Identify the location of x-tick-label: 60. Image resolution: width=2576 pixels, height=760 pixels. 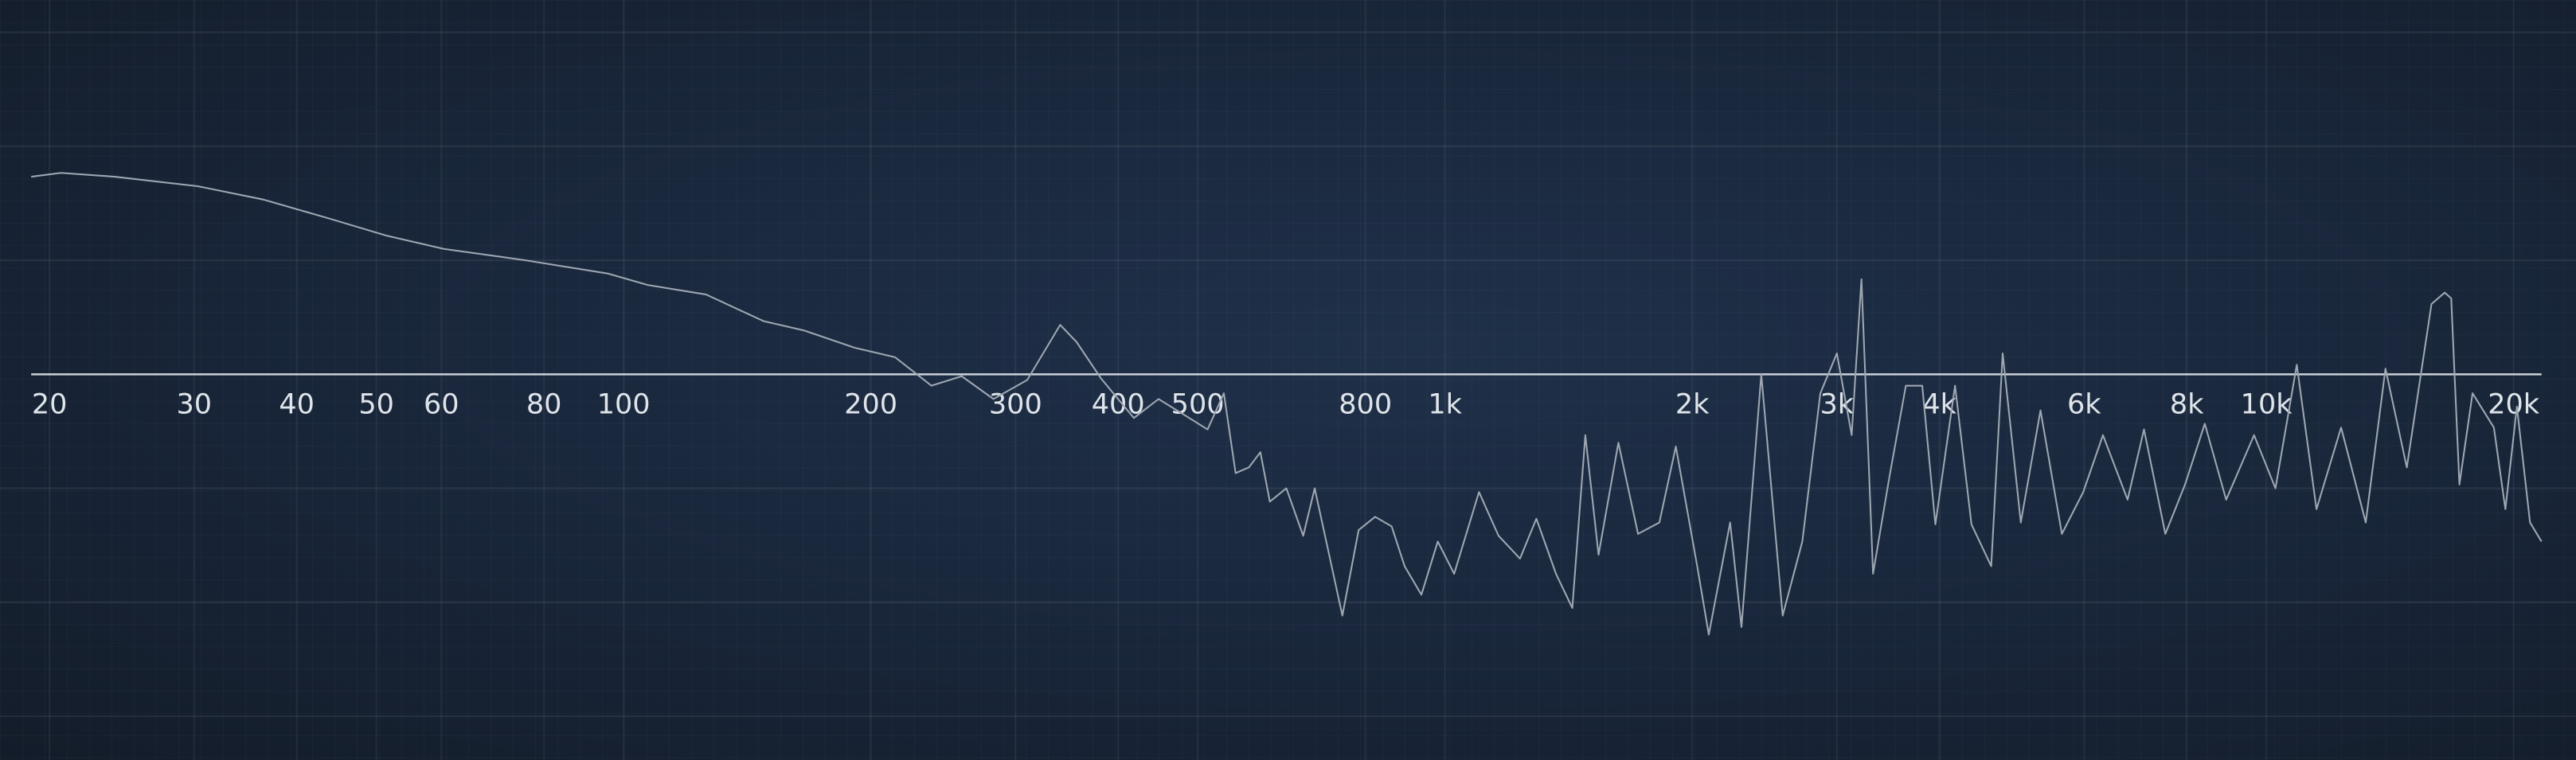
(442, 404).